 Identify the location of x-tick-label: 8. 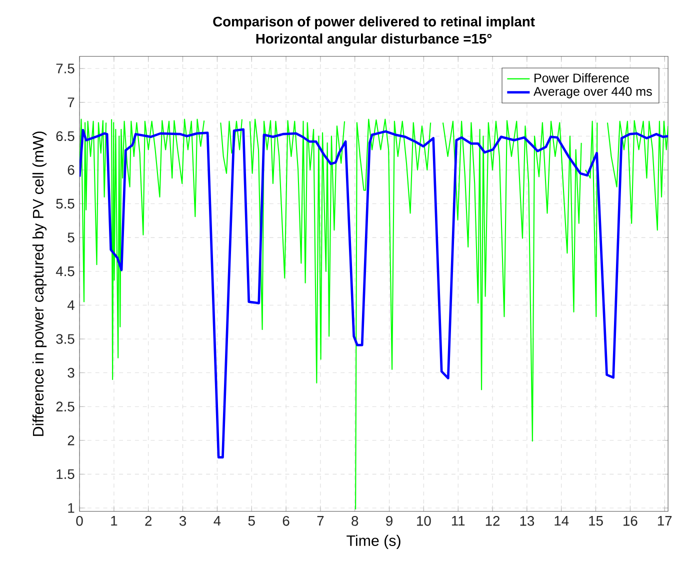
(355, 521).